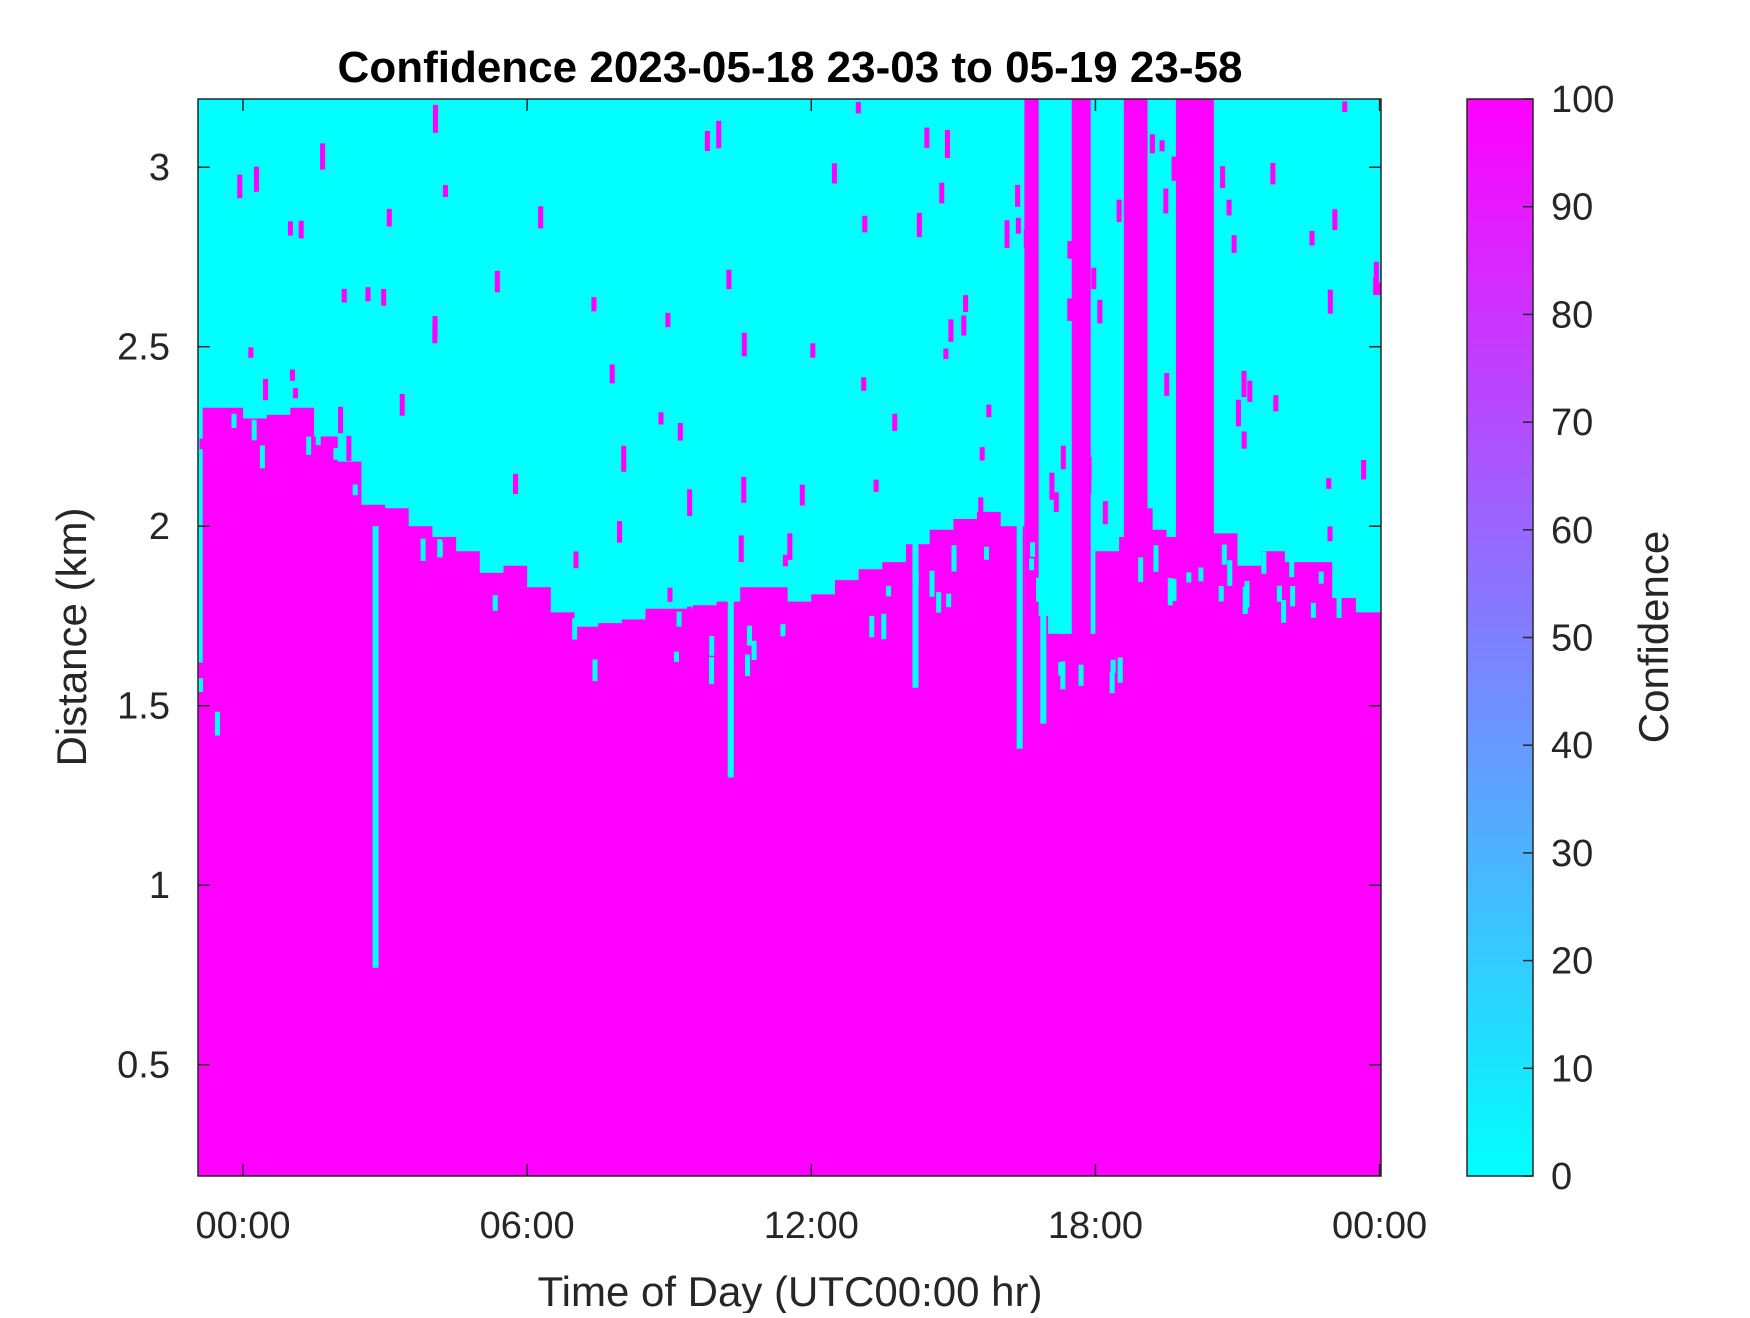  Describe the element at coordinates (1572, 962) in the screenshot. I see `colorbar-tick-label: 20` at that location.